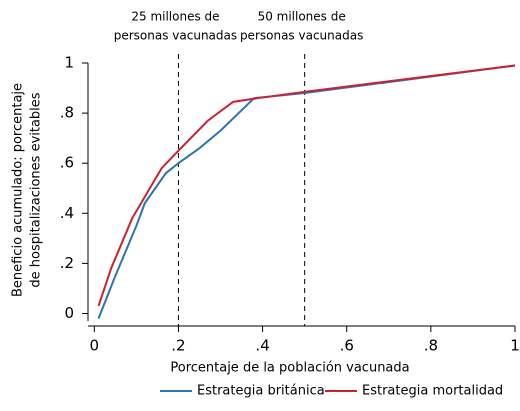  Describe the element at coordinates (69, 313) in the screenshot. I see `y-tick-label: 0` at that location.